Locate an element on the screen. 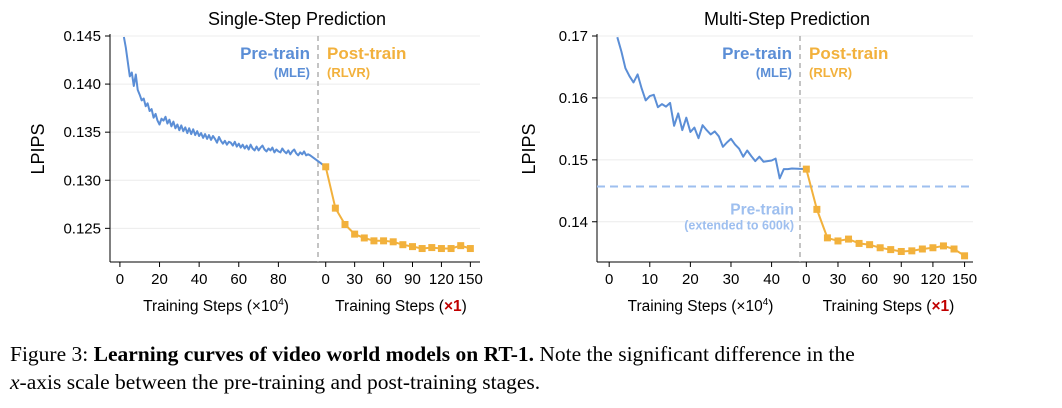 The height and width of the screenshot is (408, 1062). y-tick-label: 0.135 is located at coordinates (82, 132).